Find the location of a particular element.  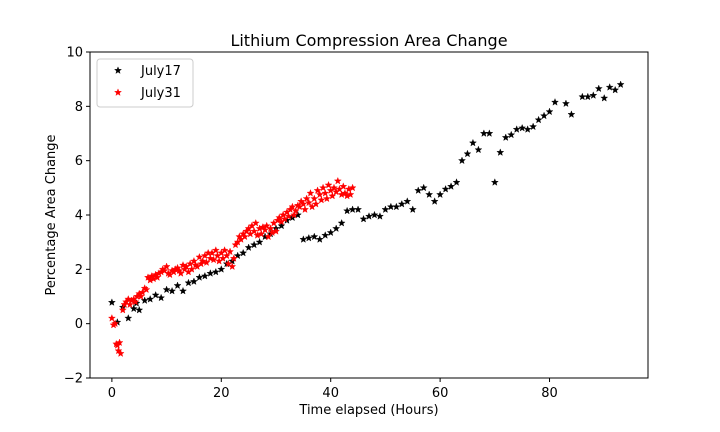

legend-label-july17: July17 is located at coordinates (160, 71).